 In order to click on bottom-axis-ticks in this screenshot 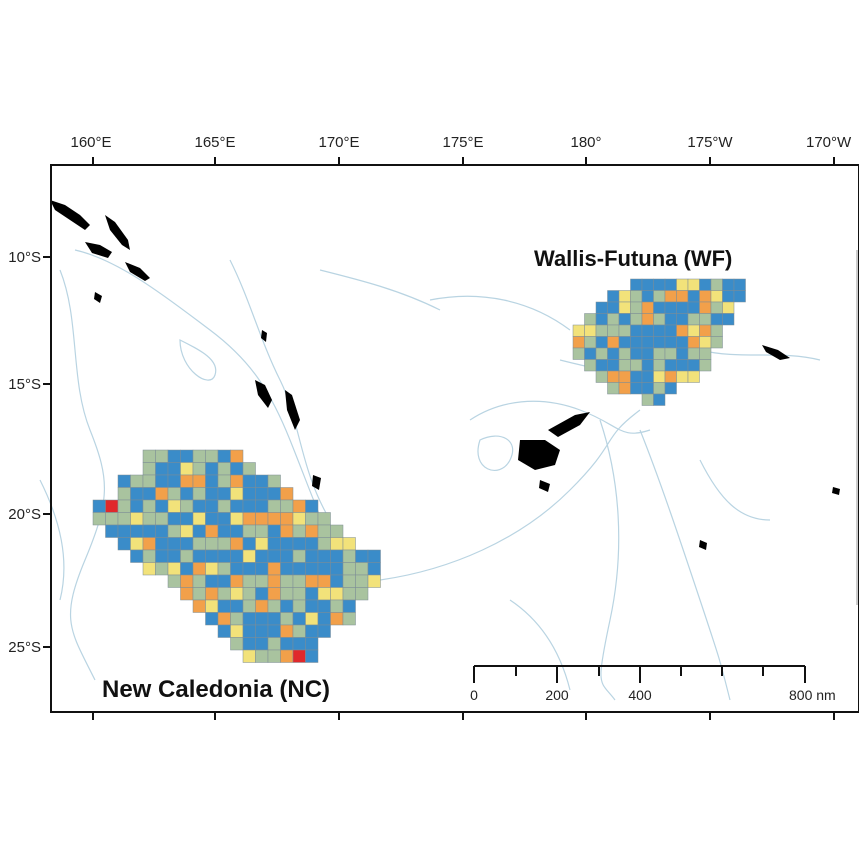, I will do `click(463, 716)`.